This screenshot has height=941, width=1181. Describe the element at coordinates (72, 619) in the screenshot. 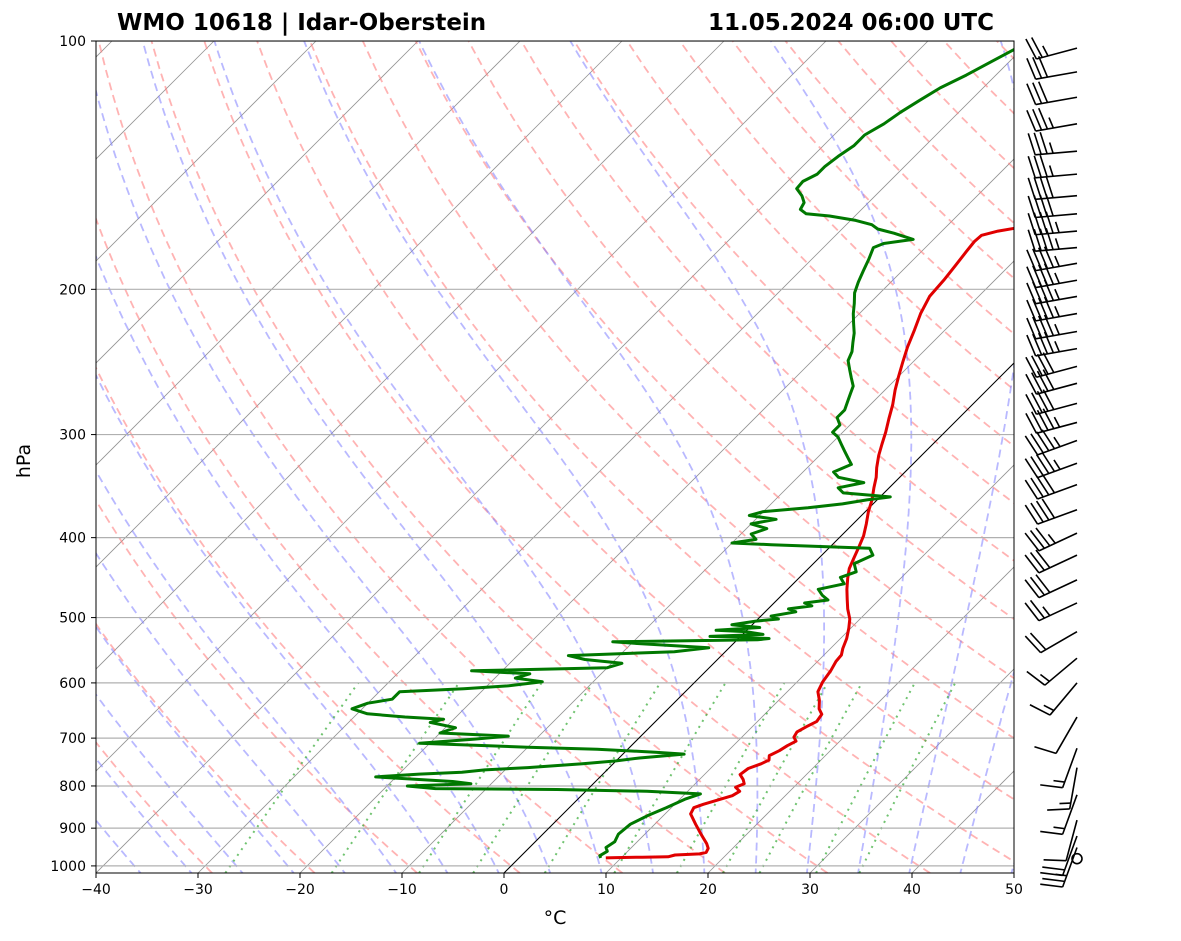

I see `y-tick-label: 500` at that location.